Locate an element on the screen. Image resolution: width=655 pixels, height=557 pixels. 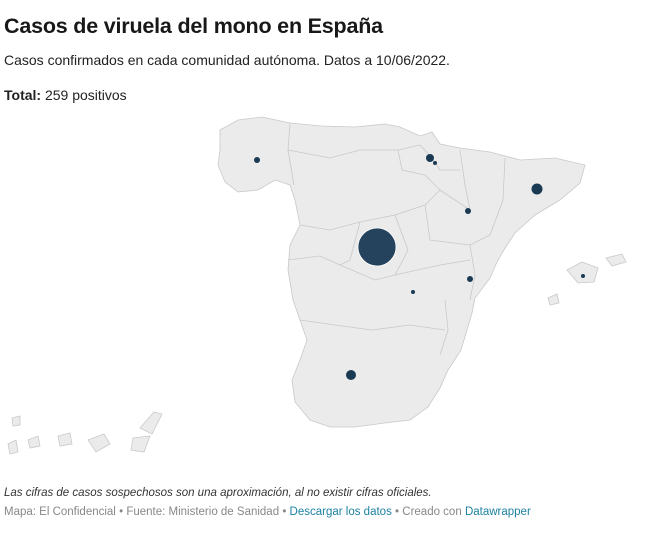
credit-source: Fuente: Ministerio de Sanidad is located at coordinates (203, 512).